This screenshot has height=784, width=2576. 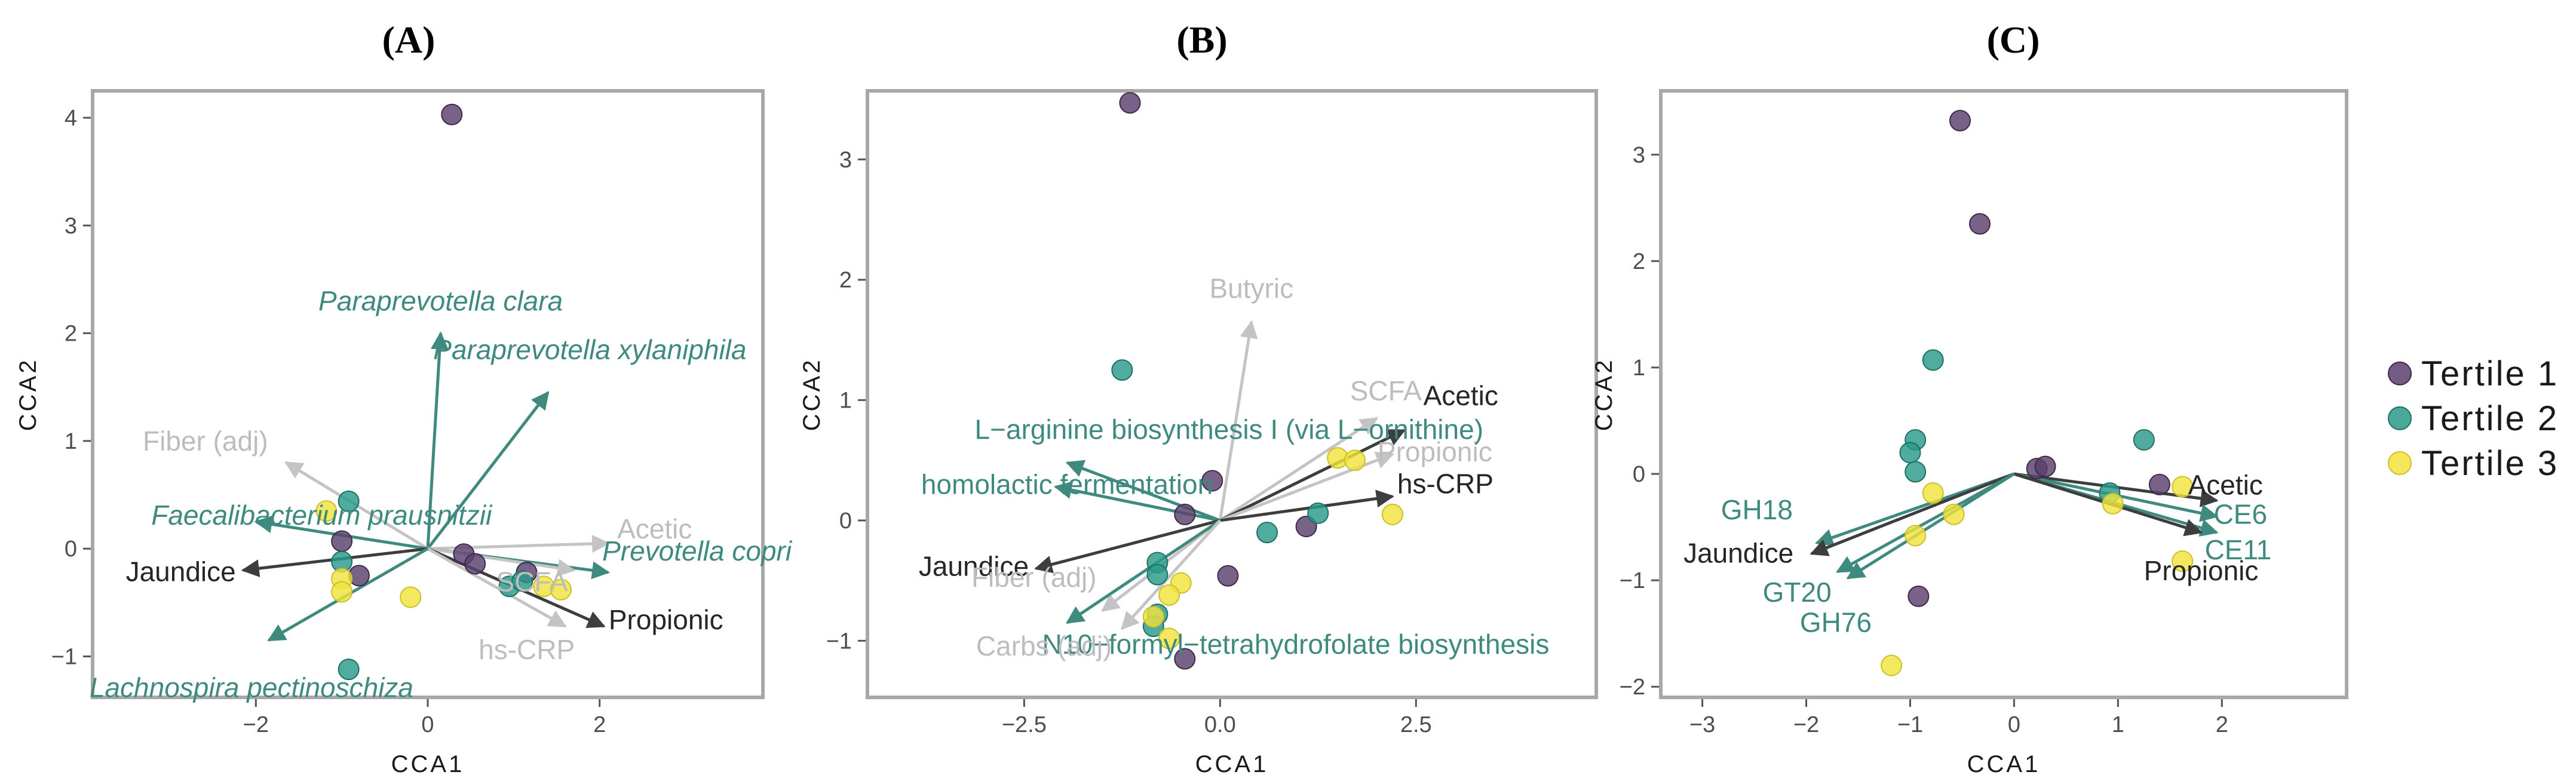 I want to click on panel-a-x-tick-label: 2, so click(x=599, y=724).